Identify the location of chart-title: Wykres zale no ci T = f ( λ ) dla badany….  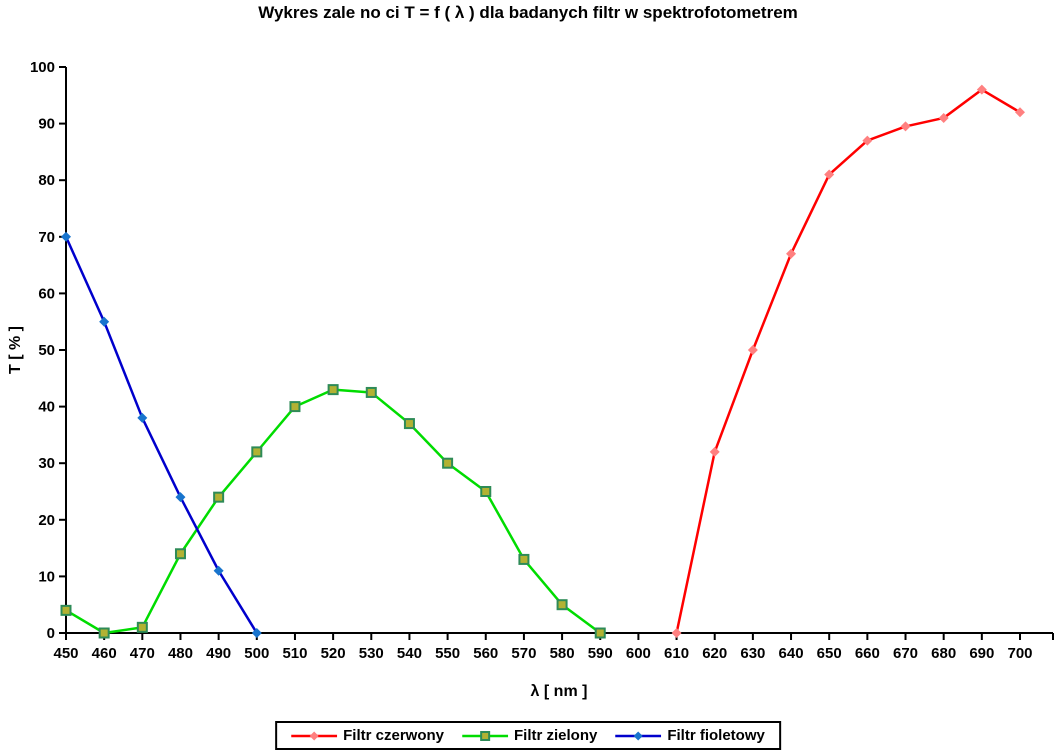
(528, 12).